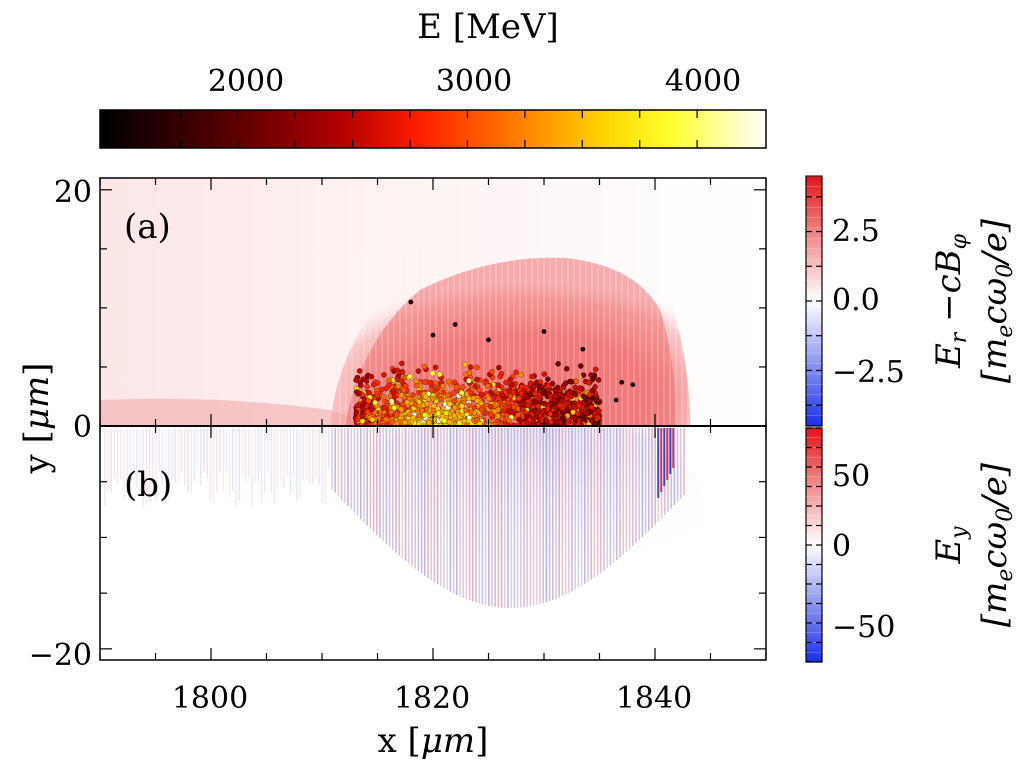 This screenshot has height=767, width=1025. What do you see at coordinates (432, 698) in the screenshot?
I see `xtick-1820: 1820` at bounding box center [432, 698].